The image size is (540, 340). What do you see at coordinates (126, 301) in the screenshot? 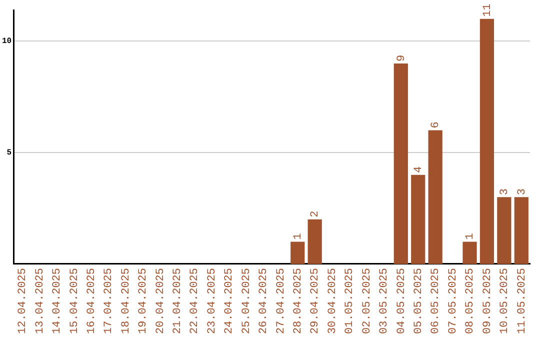
I see `x-tick-label: 18.04.2025` at bounding box center [126, 301].